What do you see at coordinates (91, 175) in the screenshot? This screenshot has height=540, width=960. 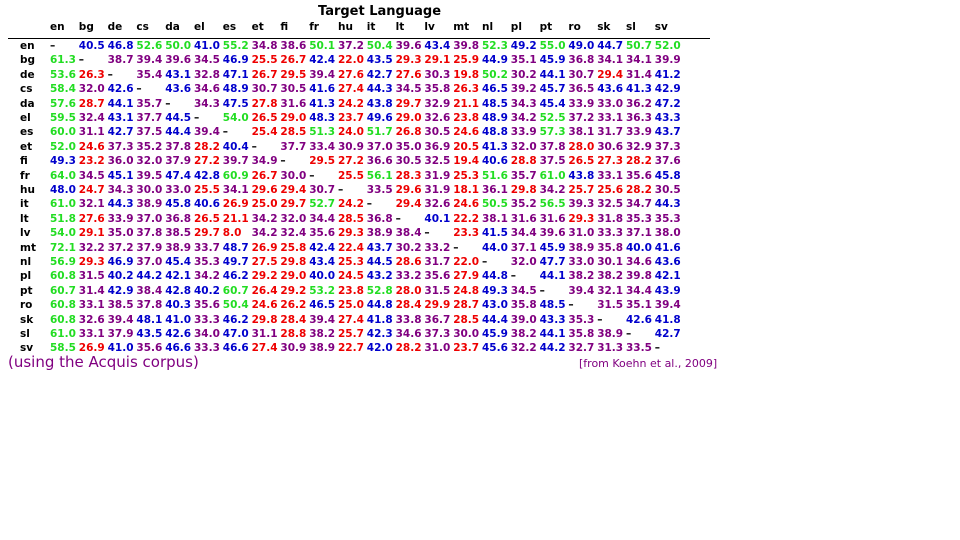 I see `score-cell: 34.5` at bounding box center [91, 175].